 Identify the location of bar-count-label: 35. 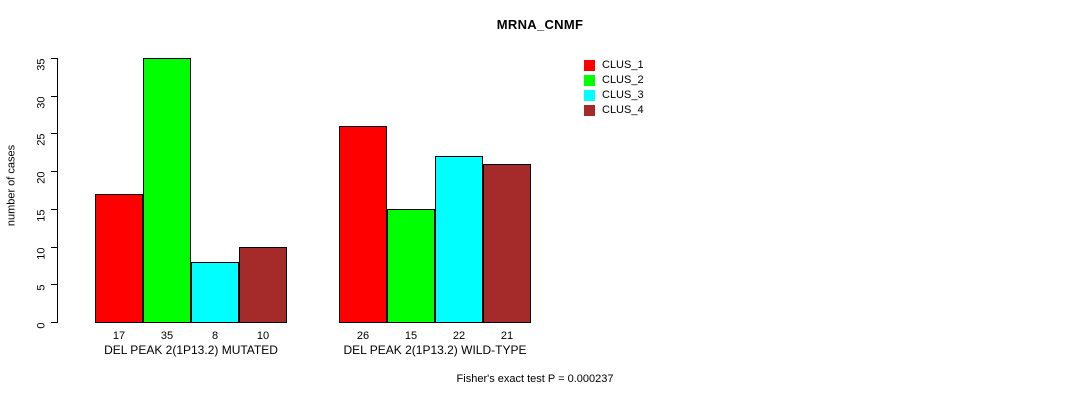
(167, 336).